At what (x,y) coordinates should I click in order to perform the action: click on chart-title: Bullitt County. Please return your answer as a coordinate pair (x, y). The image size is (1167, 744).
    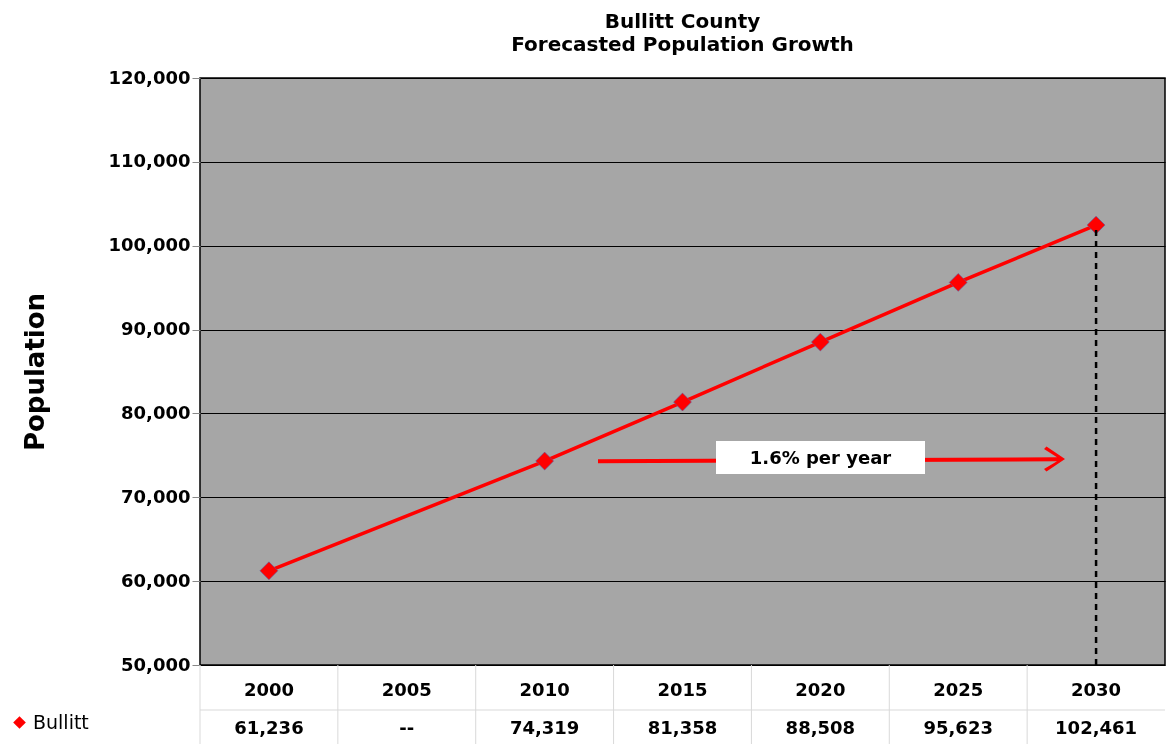
    Looking at the image, I should click on (682, 21).